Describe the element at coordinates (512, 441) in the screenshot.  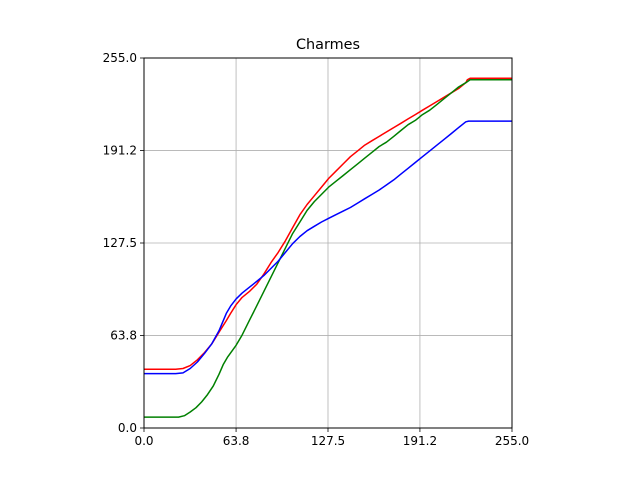
I see `x-tick-label-4: 255.0` at that location.